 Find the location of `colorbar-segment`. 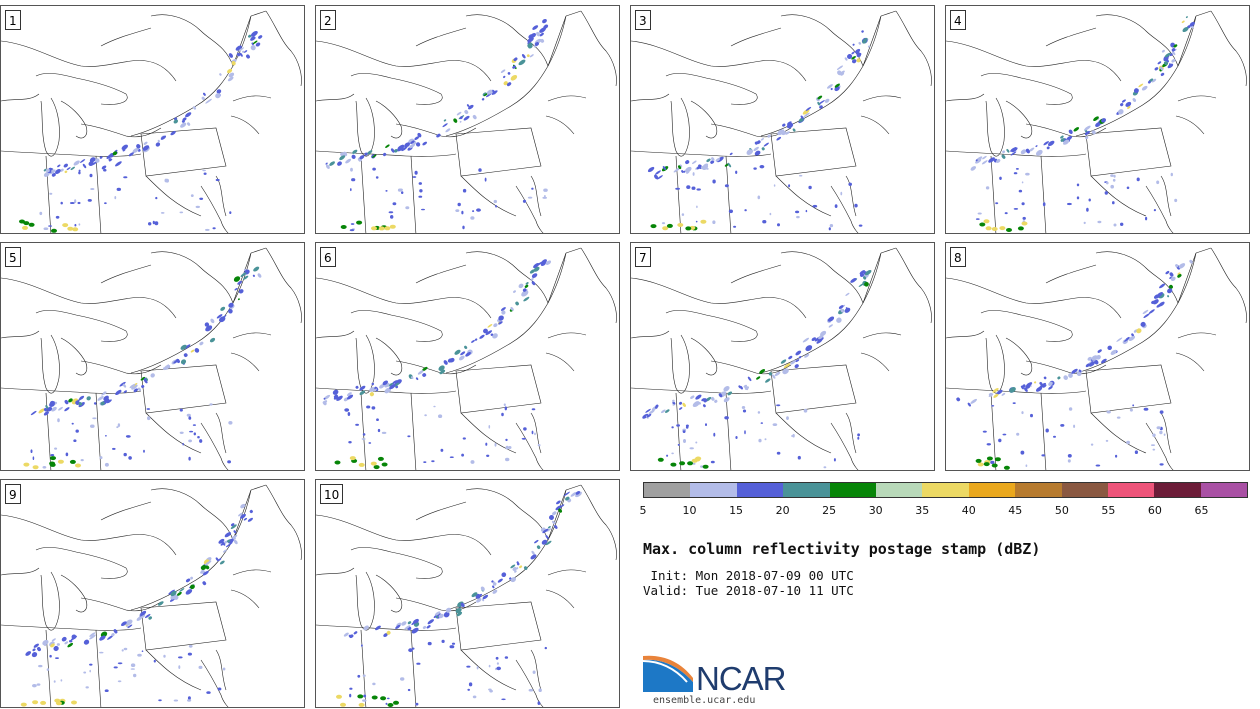

colorbar-segment is located at coordinates (992, 490).